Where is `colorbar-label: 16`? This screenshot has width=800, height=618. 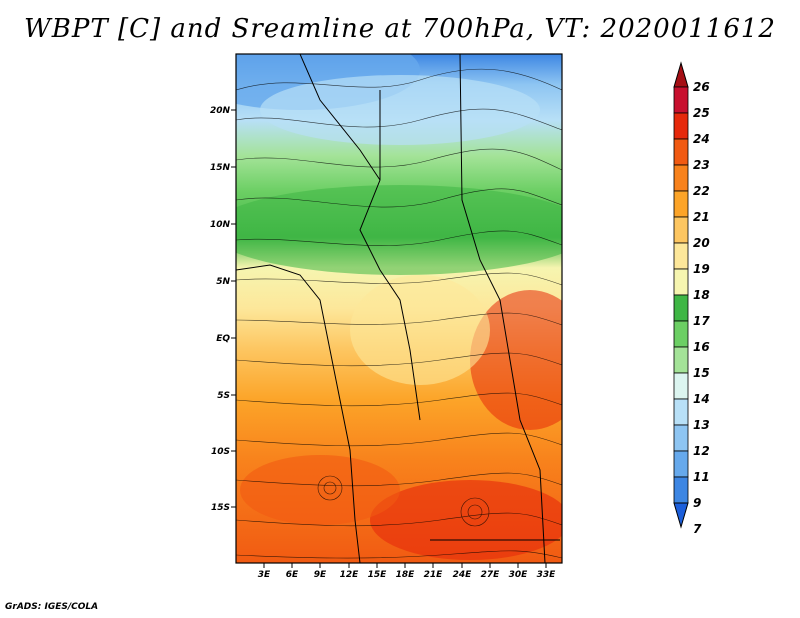 colorbar-label: 16 is located at coordinates (701, 347).